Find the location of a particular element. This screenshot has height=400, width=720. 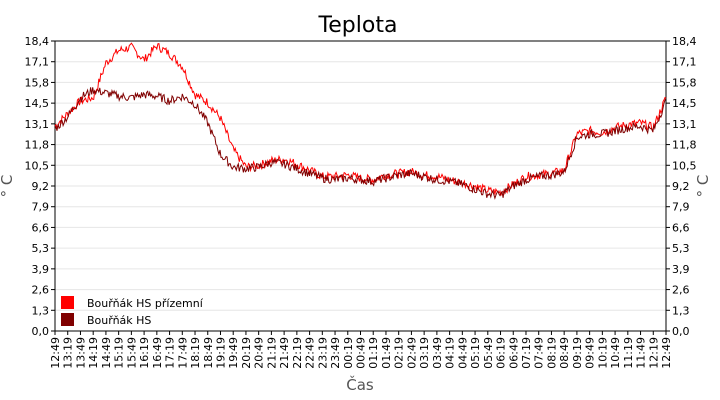

x-tick-label: 17:19 is located at coordinates (170, 353).